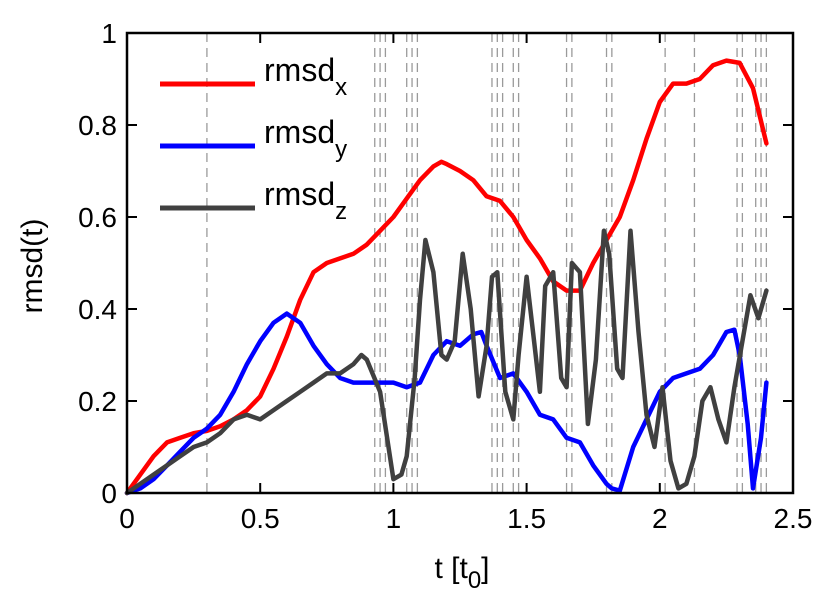 The image size is (830, 600). Describe the element at coordinates (341, 149) in the screenshot. I see `legend-label-sub-y: y` at that location.